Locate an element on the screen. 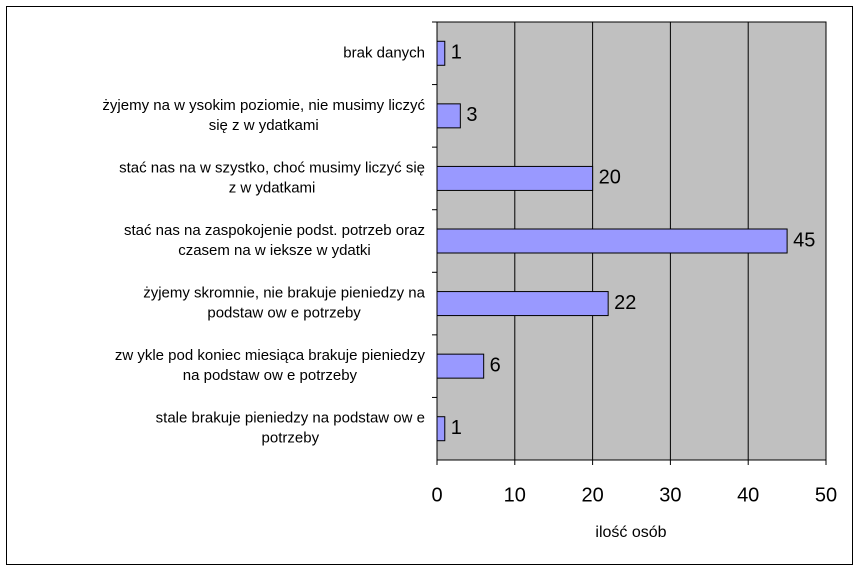  x-tick-label: 20 is located at coordinates (592, 495).